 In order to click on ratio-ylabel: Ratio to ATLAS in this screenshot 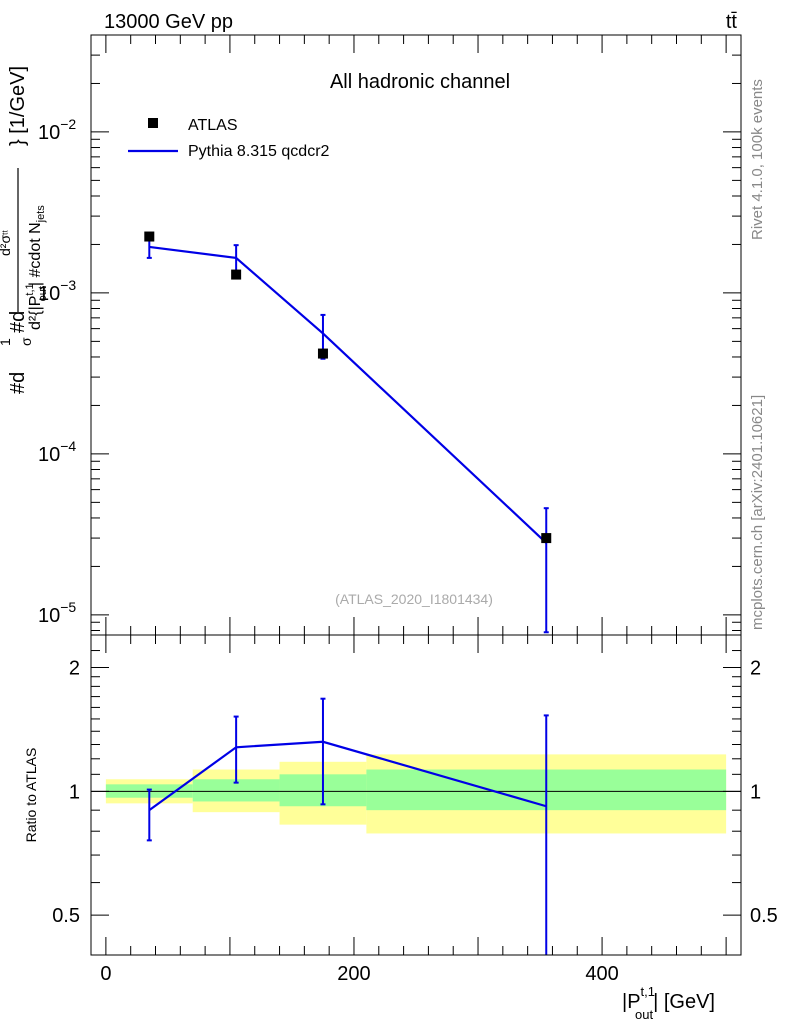, I will do `click(31, 795)`.